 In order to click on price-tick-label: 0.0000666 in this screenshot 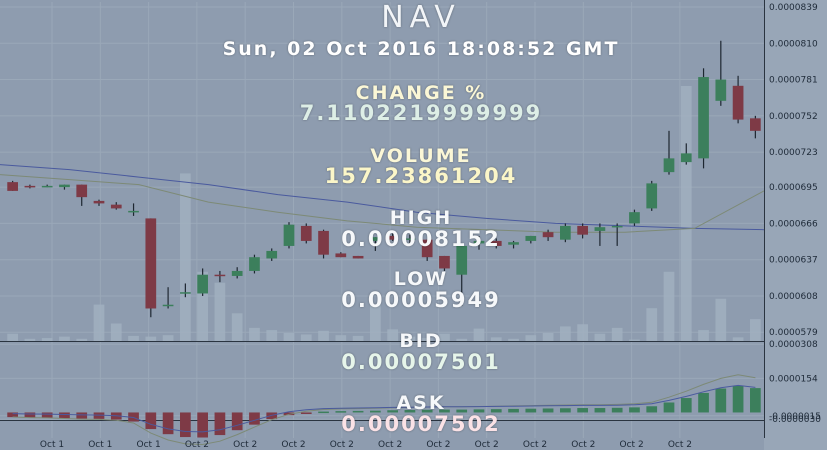, I will do `click(793, 224)`.